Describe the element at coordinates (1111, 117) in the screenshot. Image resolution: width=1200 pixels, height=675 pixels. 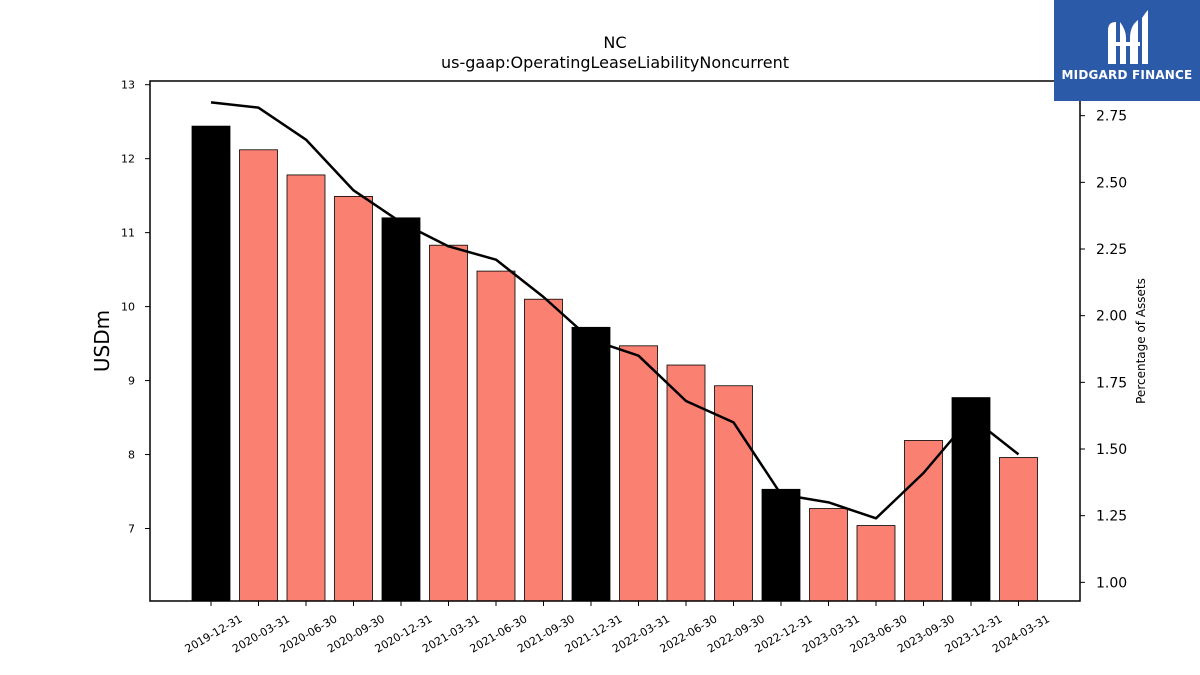
I see `y2-tick-label: 2.75` at that location.